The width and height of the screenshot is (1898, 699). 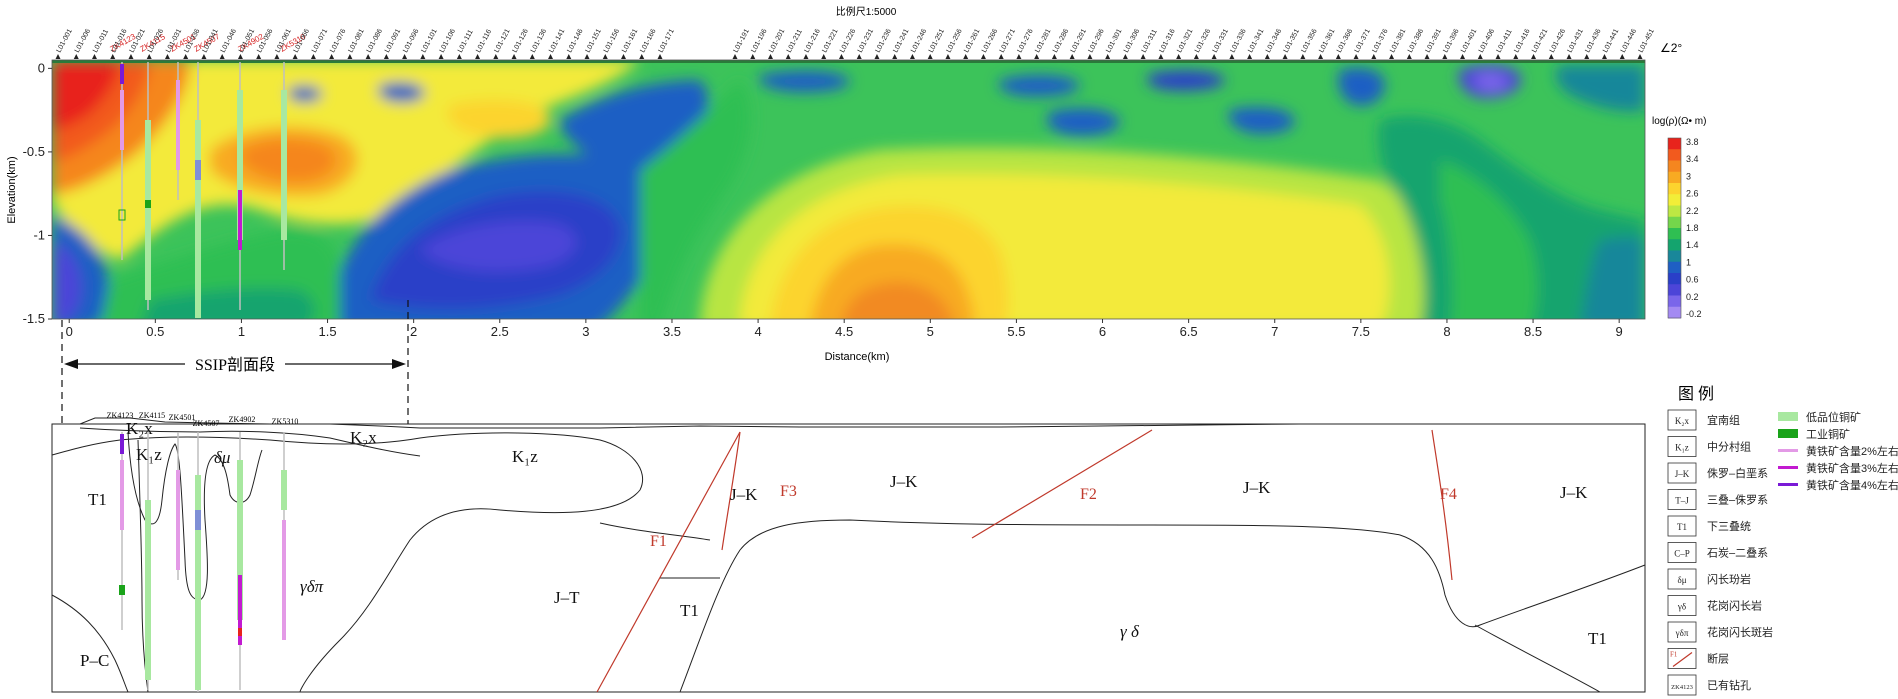 What do you see at coordinates (34, 318) in the screenshot?
I see `y-tick-label: -1.5` at bounding box center [34, 318].